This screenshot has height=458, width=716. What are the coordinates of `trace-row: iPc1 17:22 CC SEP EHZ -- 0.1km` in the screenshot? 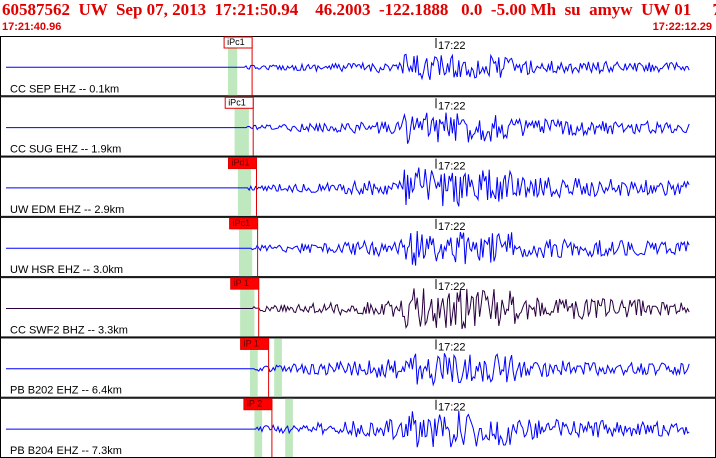 It's located at (358, 66).